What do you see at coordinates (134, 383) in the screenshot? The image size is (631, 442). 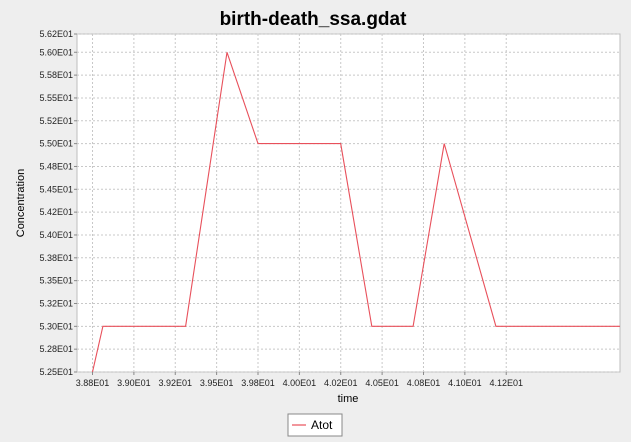 I see `x-tick-label: 3.90E01` at bounding box center [134, 383].